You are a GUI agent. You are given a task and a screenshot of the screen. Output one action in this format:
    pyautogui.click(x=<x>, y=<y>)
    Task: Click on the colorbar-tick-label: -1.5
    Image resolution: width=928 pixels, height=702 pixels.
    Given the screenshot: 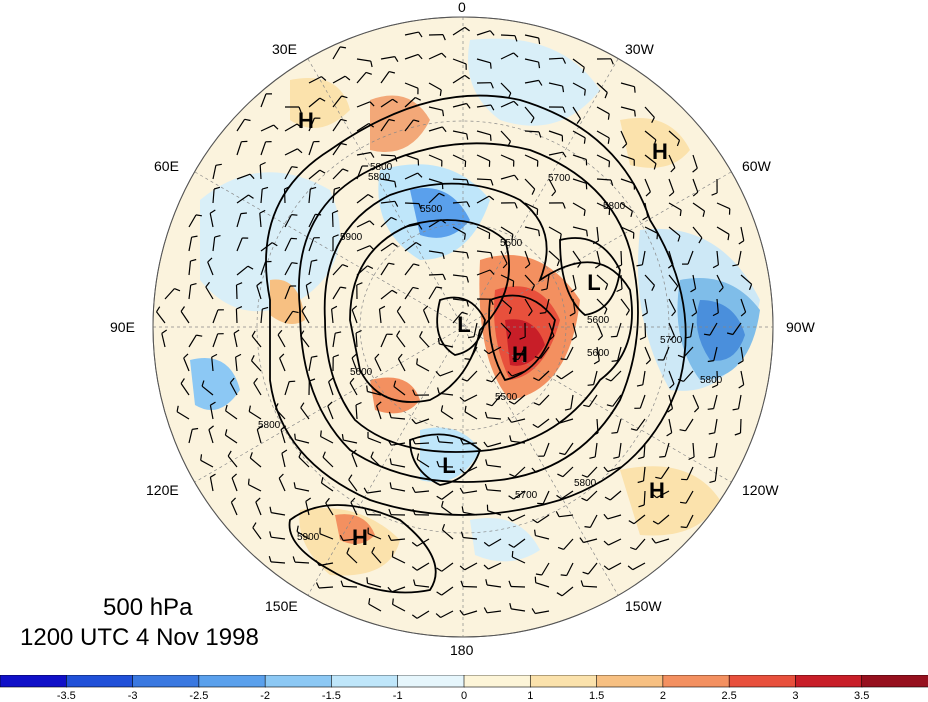 What is the action you would take?
    pyautogui.click(x=331, y=696)
    